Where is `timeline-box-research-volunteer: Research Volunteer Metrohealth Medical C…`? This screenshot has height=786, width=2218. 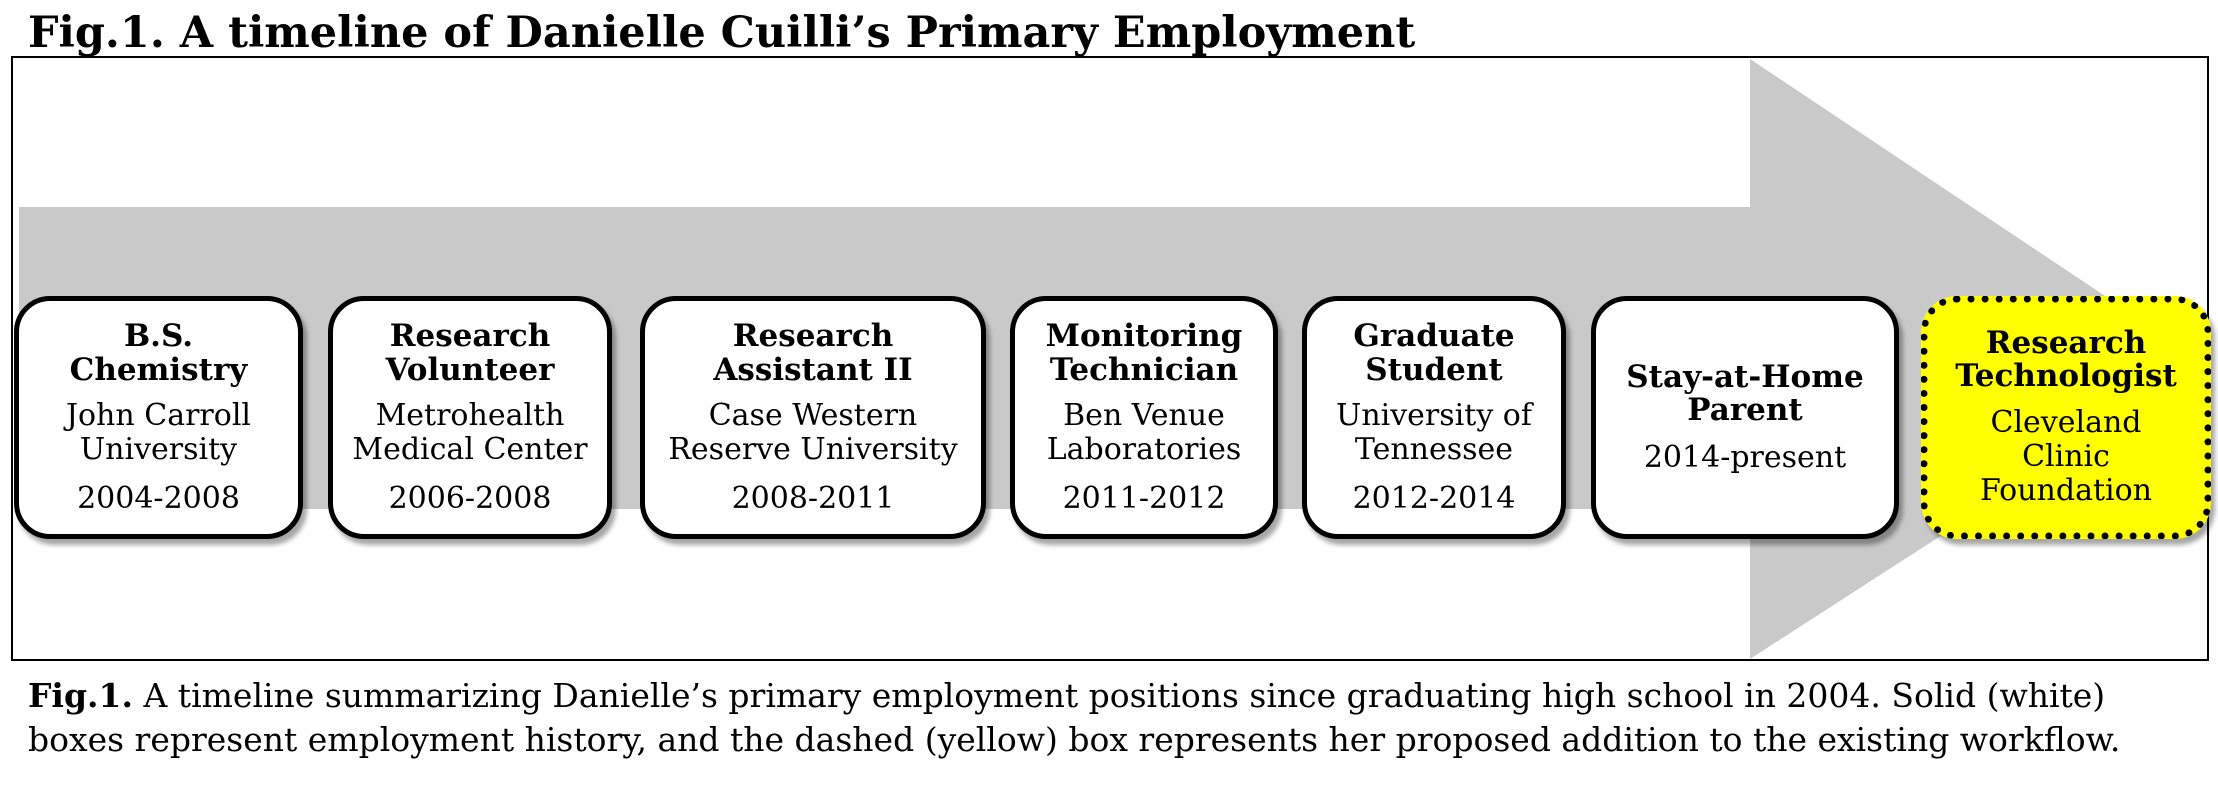 timeline-box-research-volunteer: Research Volunteer Metrohealth Medical C… is located at coordinates (470, 417).